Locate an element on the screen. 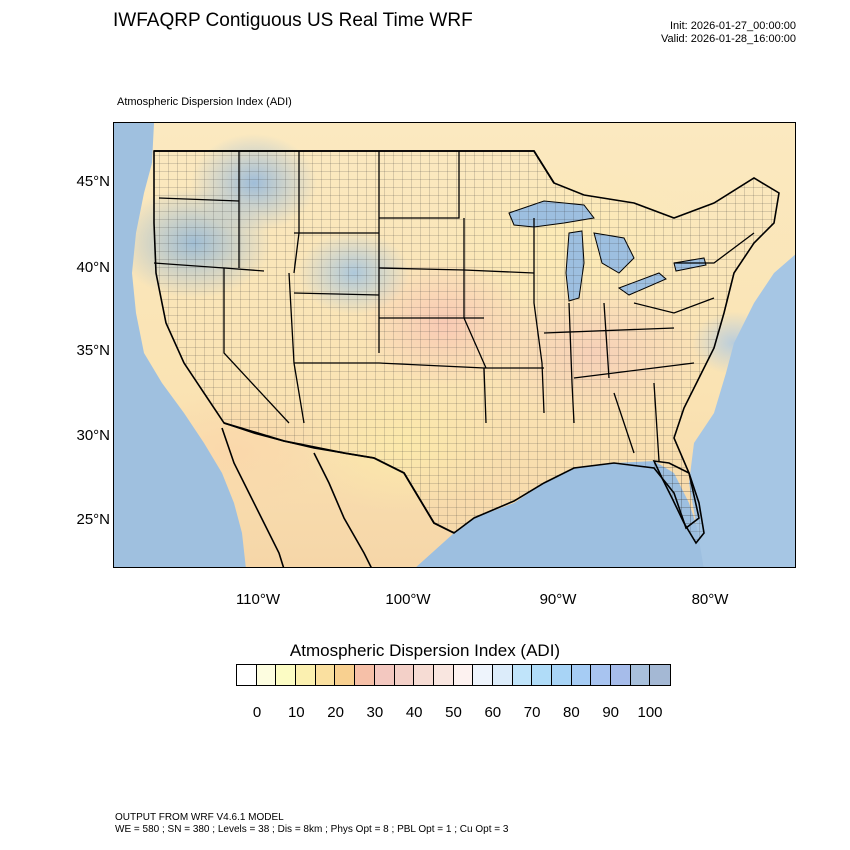  colorbar-label: 80 is located at coordinates (571, 712).